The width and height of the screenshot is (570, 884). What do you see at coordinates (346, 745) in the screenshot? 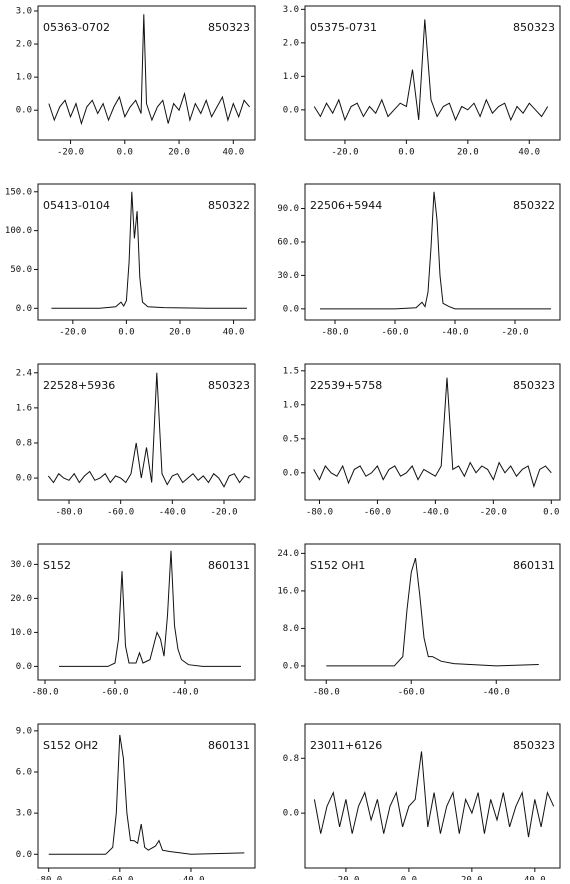
I see `source-label: 23011+6126` at bounding box center [346, 745].